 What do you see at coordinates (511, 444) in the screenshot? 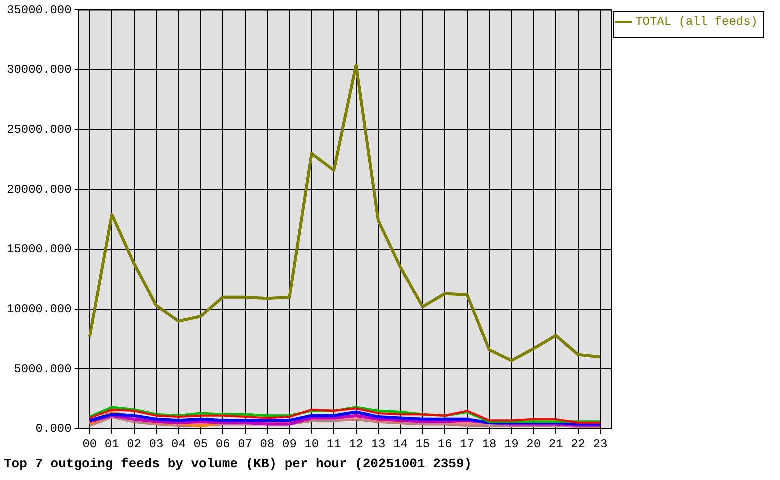
I see `x-tick-label: 19` at bounding box center [511, 444].